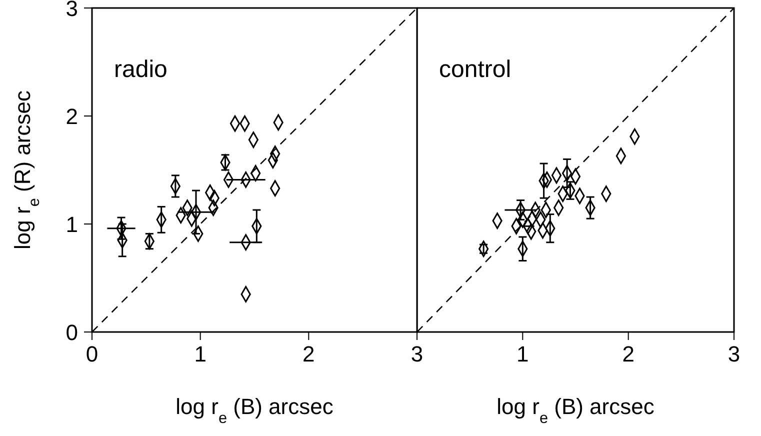 Image resolution: width=761 pixels, height=436 pixels. Describe the element at coordinates (141, 70) in the screenshot. I see `annotation: radio` at that location.